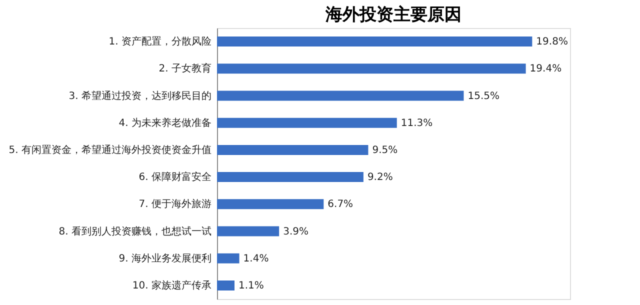 Image resolution: width=640 pixels, height=305 pixels. I want to click on data-label: 1.1%, so click(251, 286).